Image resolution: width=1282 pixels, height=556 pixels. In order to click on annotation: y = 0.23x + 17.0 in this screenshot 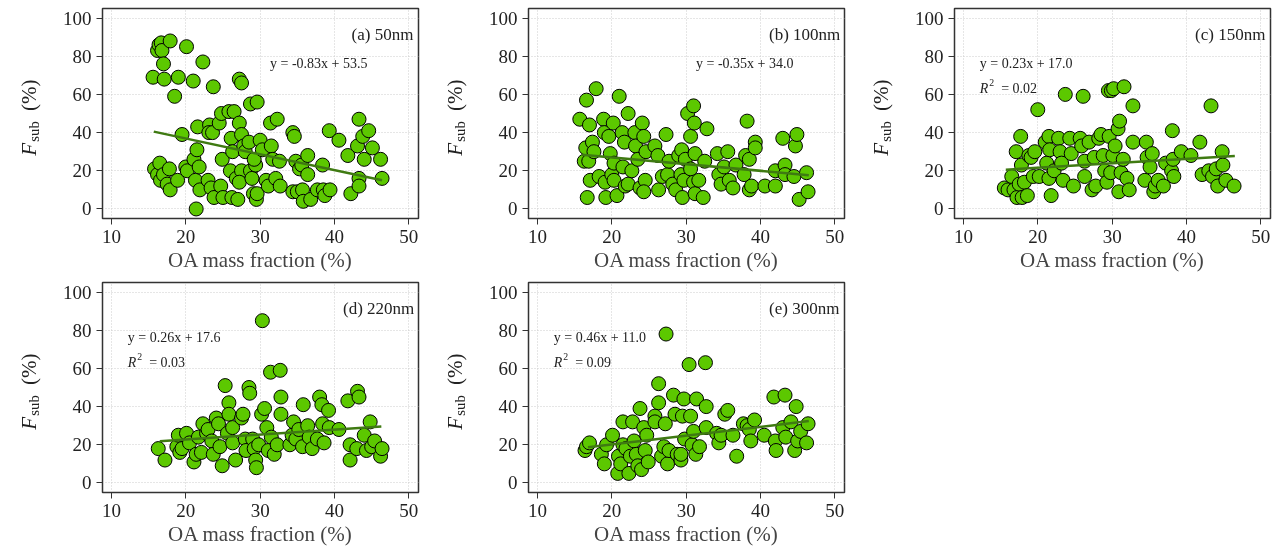, I will do `click(1026, 63)`.